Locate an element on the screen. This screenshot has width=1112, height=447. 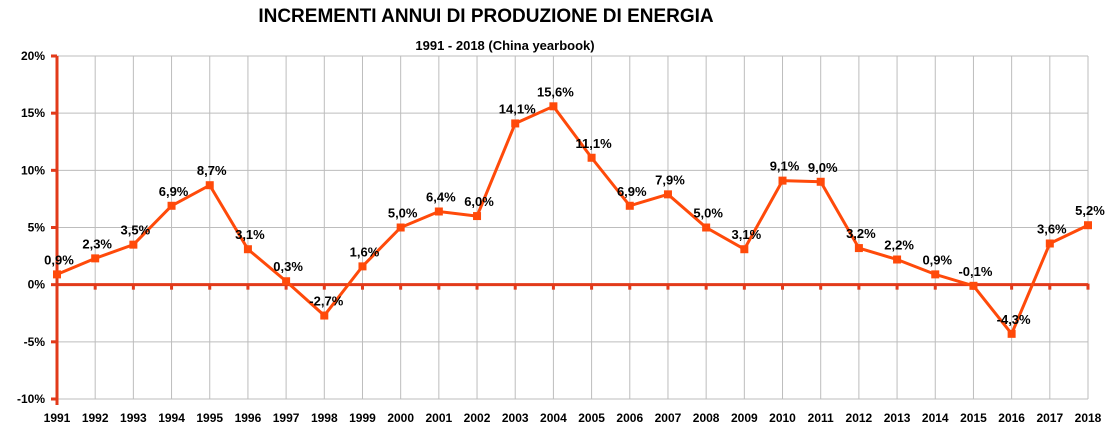
x-tick-label: 1997 is located at coordinates (286, 418).